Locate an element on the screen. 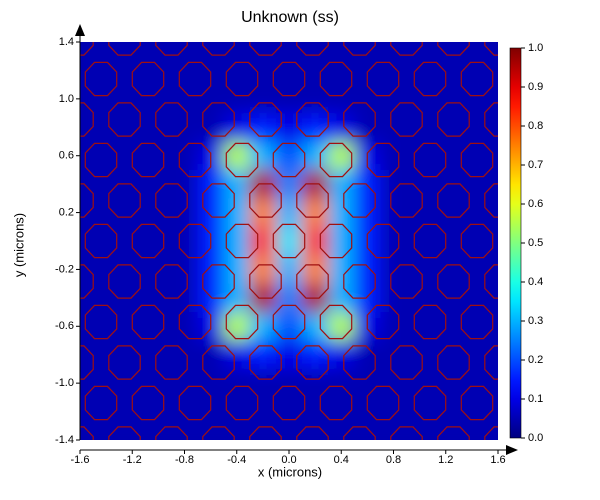 The width and height of the screenshot is (600, 500). colorbar-tick-label: 0.9 is located at coordinates (535, 87).